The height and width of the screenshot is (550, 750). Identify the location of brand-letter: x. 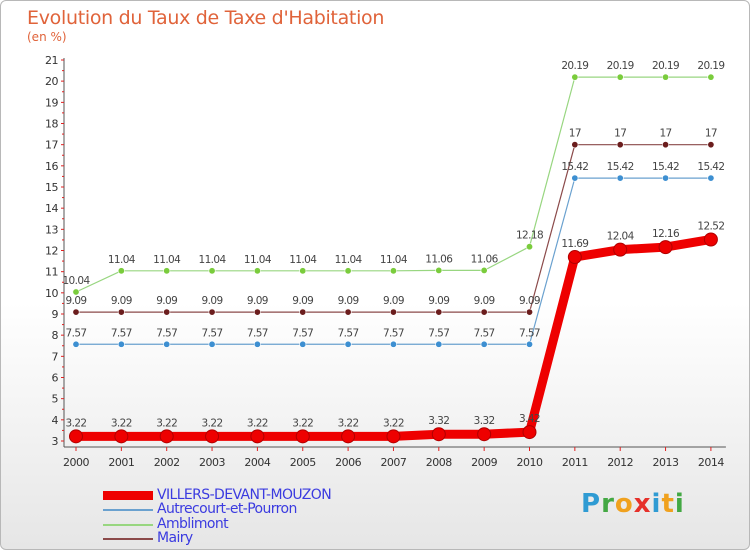
(642, 504).